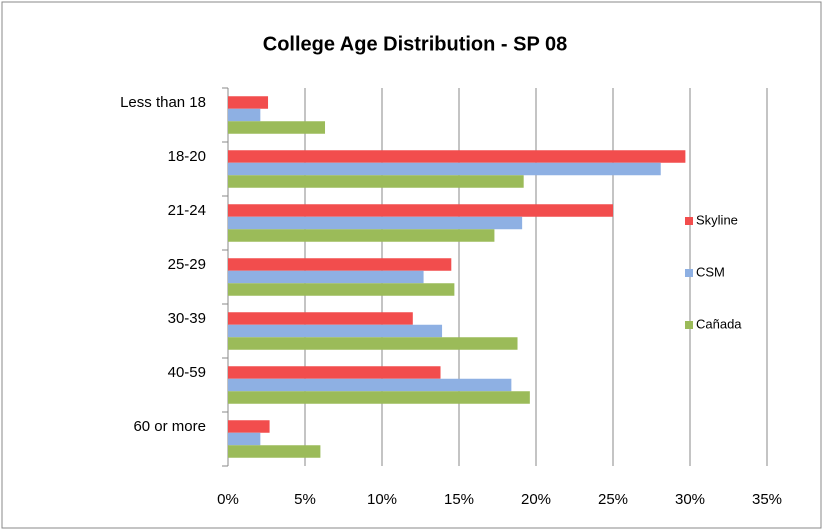  I want to click on chart-title: College Age Distribution - SP 08, so click(415, 44).